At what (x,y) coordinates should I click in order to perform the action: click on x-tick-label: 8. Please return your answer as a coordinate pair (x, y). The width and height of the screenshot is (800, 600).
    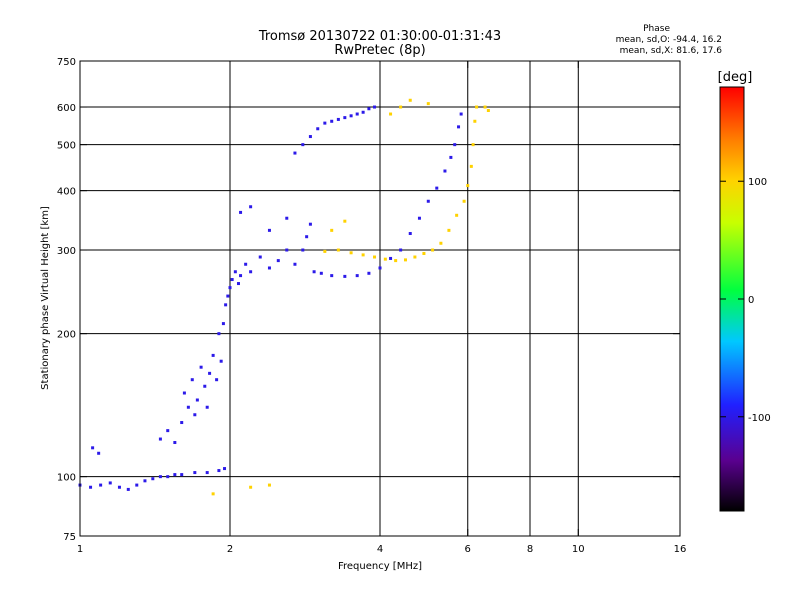
    Looking at the image, I should click on (530, 549).